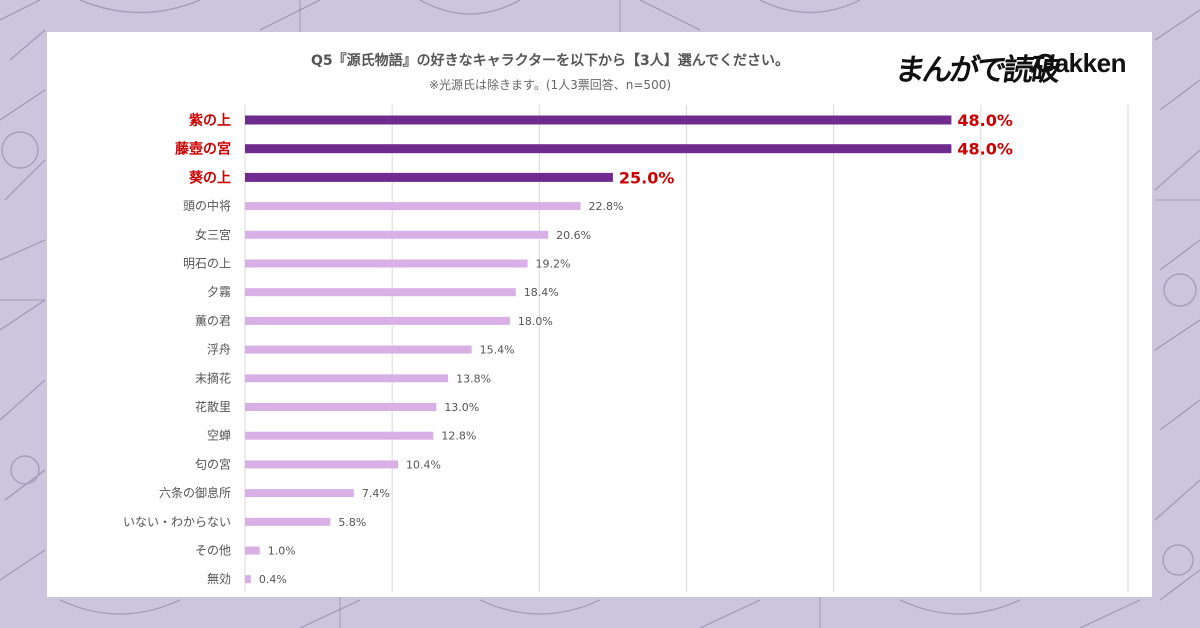  I want to click on category-label: 花散里, so click(213, 406).